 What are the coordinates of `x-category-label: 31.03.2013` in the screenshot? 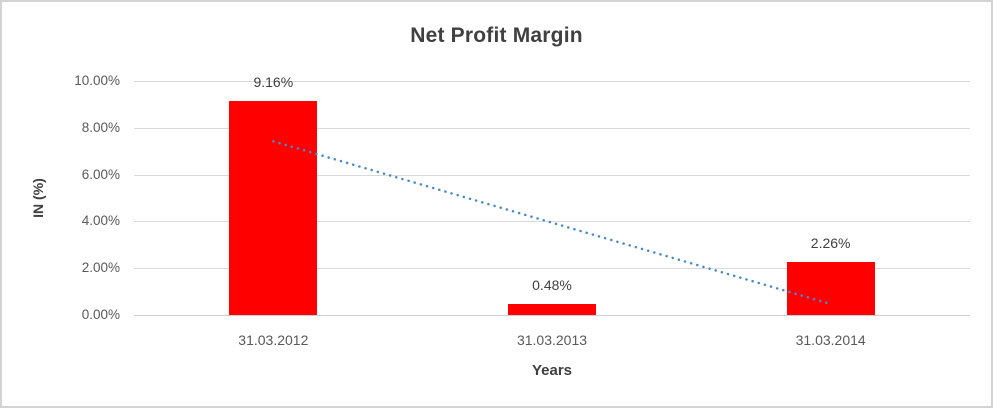 It's located at (552, 340).